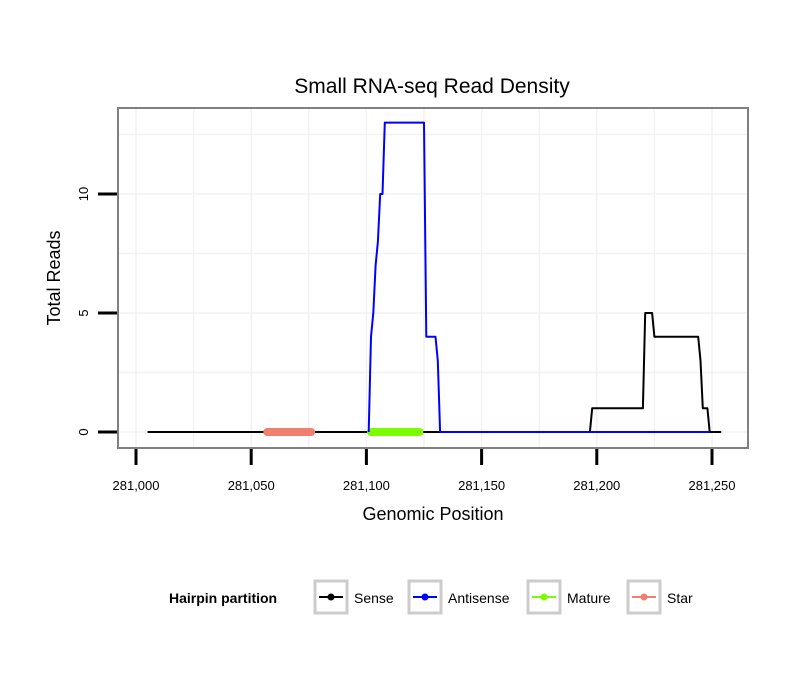 This screenshot has height=690, width=810. I want to click on legend-label-star: Star, so click(680, 598).